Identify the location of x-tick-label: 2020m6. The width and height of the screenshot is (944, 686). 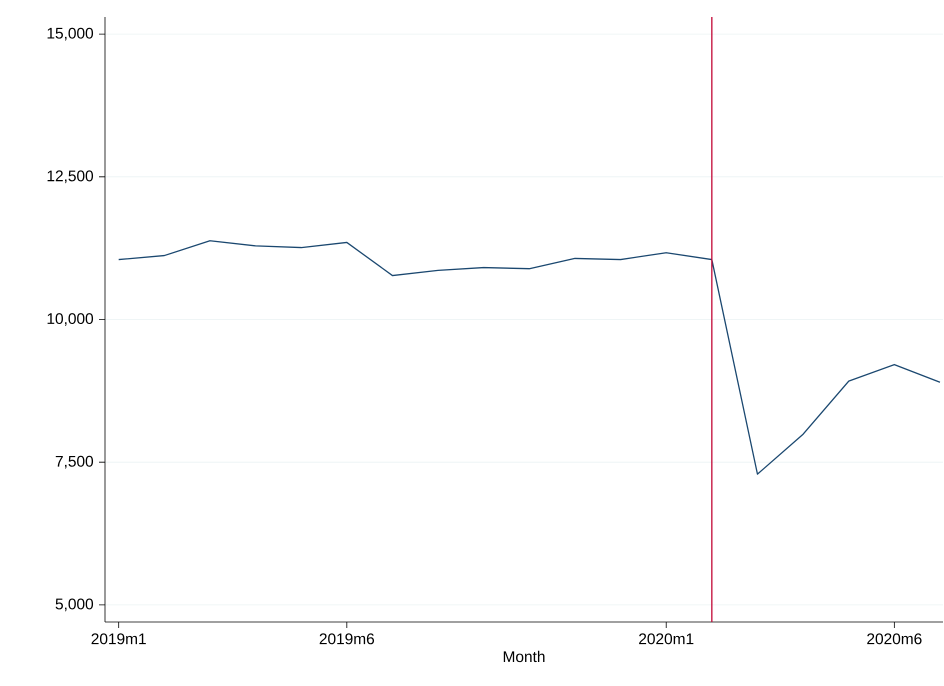
(894, 638).